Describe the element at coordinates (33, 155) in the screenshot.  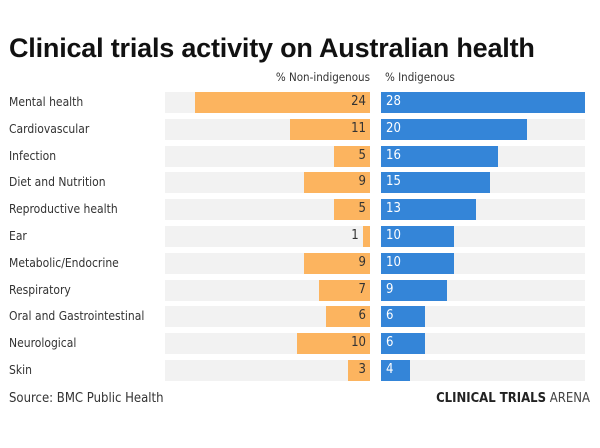
I see `category-label: Infection` at that location.